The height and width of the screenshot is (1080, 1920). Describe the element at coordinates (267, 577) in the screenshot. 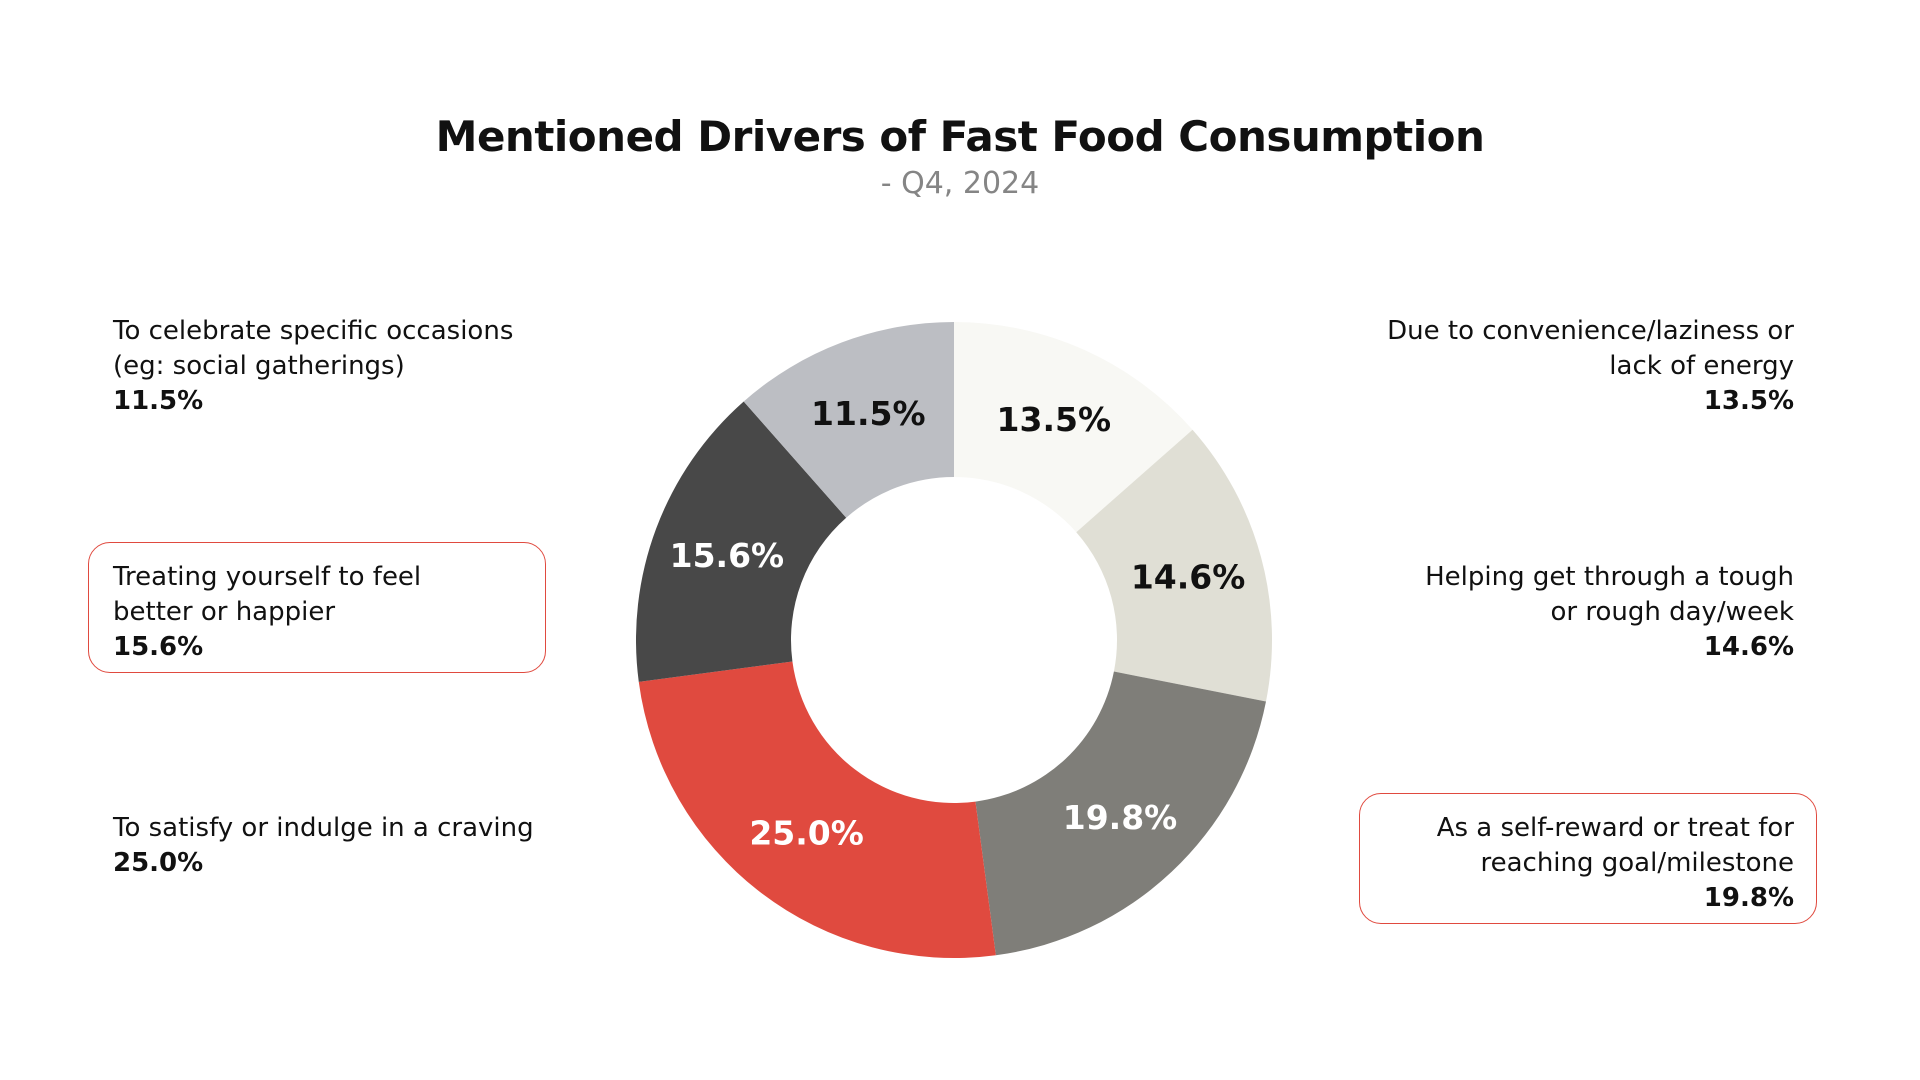

I see `label-text-line: Treating yourself to feel` at that location.